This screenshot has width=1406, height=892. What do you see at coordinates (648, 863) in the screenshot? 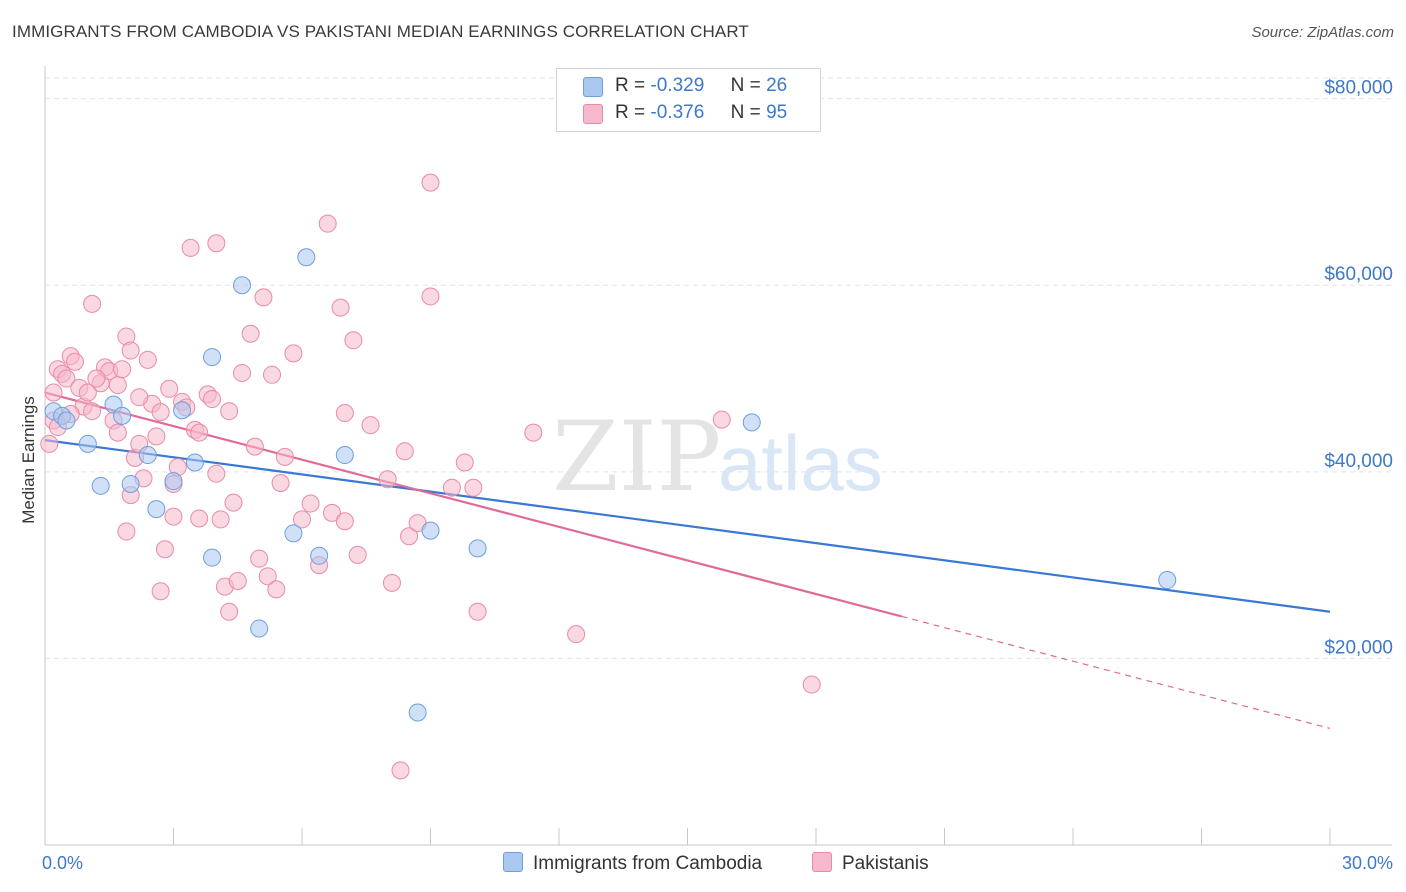
I see `bottom-legend-label-cambodia: Immigrants from Cambodia` at bounding box center [648, 863].